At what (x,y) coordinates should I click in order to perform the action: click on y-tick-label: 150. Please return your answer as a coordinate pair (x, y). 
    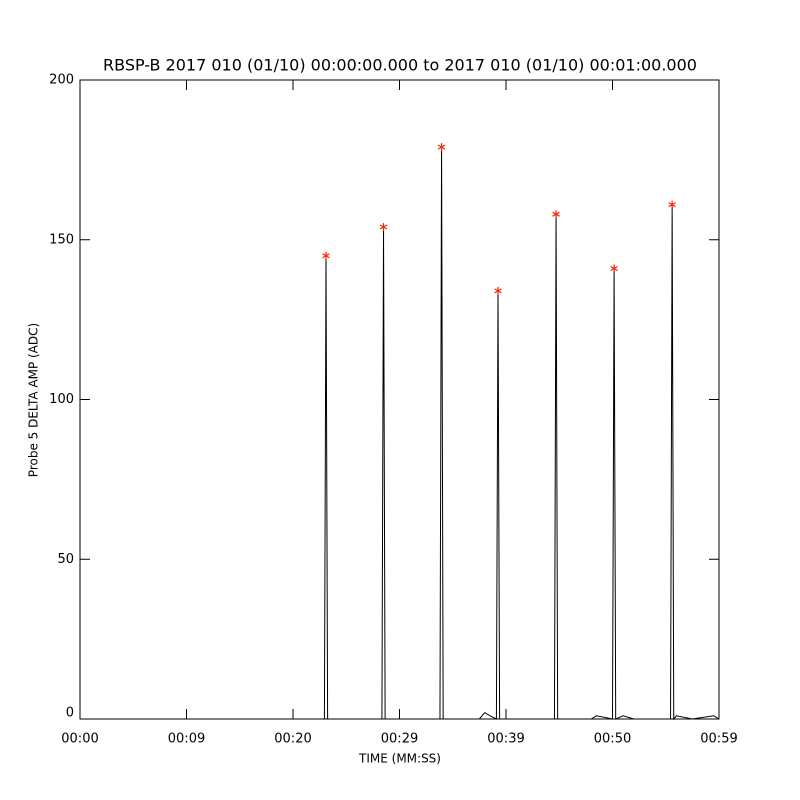
    Looking at the image, I should click on (61, 239).